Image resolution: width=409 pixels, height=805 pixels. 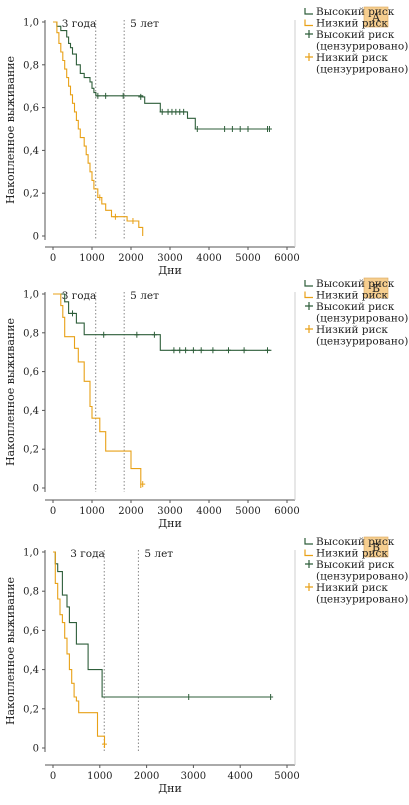 I want to click on x-tick-label: 6000, so click(x=286, y=258).